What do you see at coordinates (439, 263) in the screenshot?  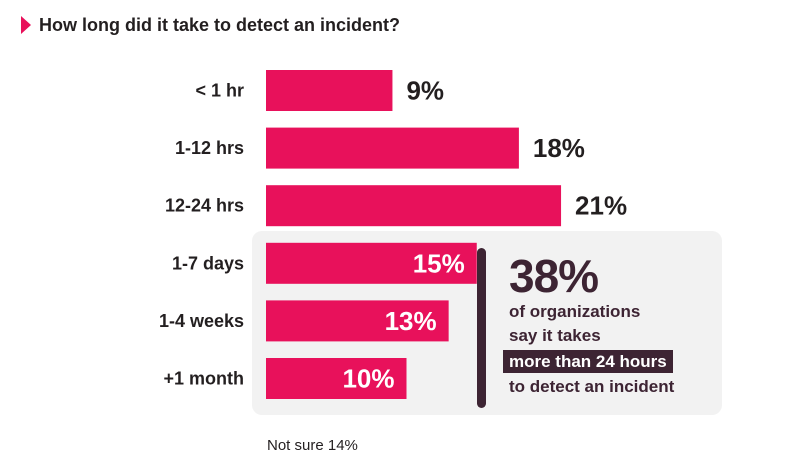 I see `value-label-3: 15%` at bounding box center [439, 263].